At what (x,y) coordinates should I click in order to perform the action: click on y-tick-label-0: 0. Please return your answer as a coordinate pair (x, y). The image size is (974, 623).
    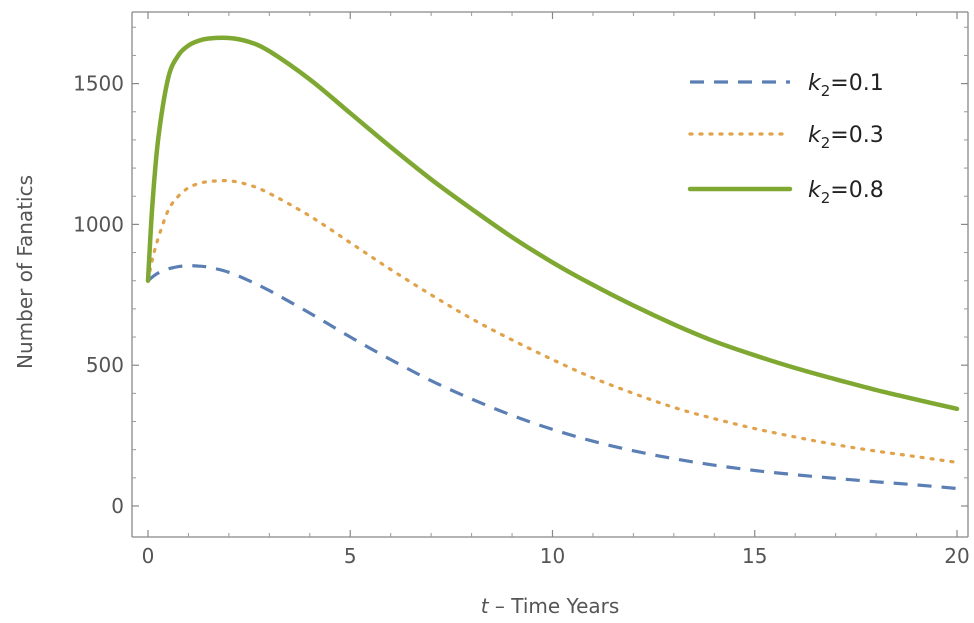
    Looking at the image, I should click on (117, 506).